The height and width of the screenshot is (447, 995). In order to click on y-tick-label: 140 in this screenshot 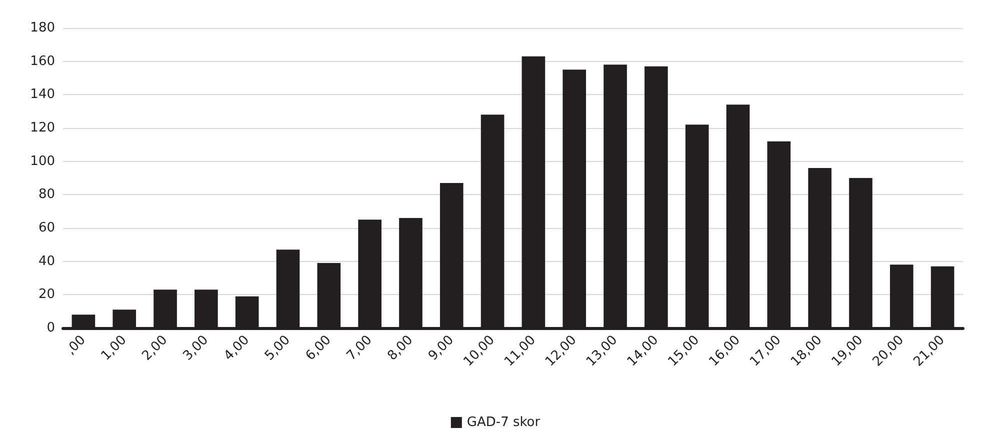, I will do `click(42, 94)`.